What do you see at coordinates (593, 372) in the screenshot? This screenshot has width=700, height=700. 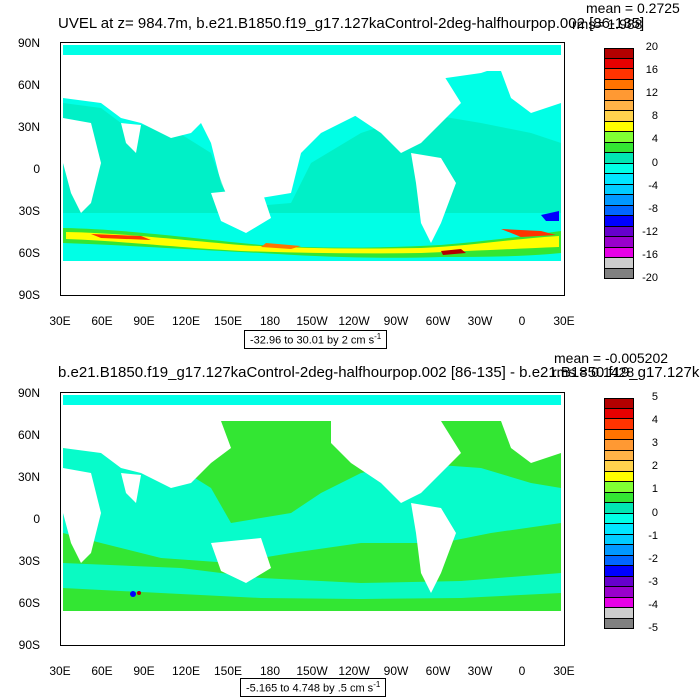 I see `panel-bottom-rms: rms = 0.1428` at bounding box center [593, 372].